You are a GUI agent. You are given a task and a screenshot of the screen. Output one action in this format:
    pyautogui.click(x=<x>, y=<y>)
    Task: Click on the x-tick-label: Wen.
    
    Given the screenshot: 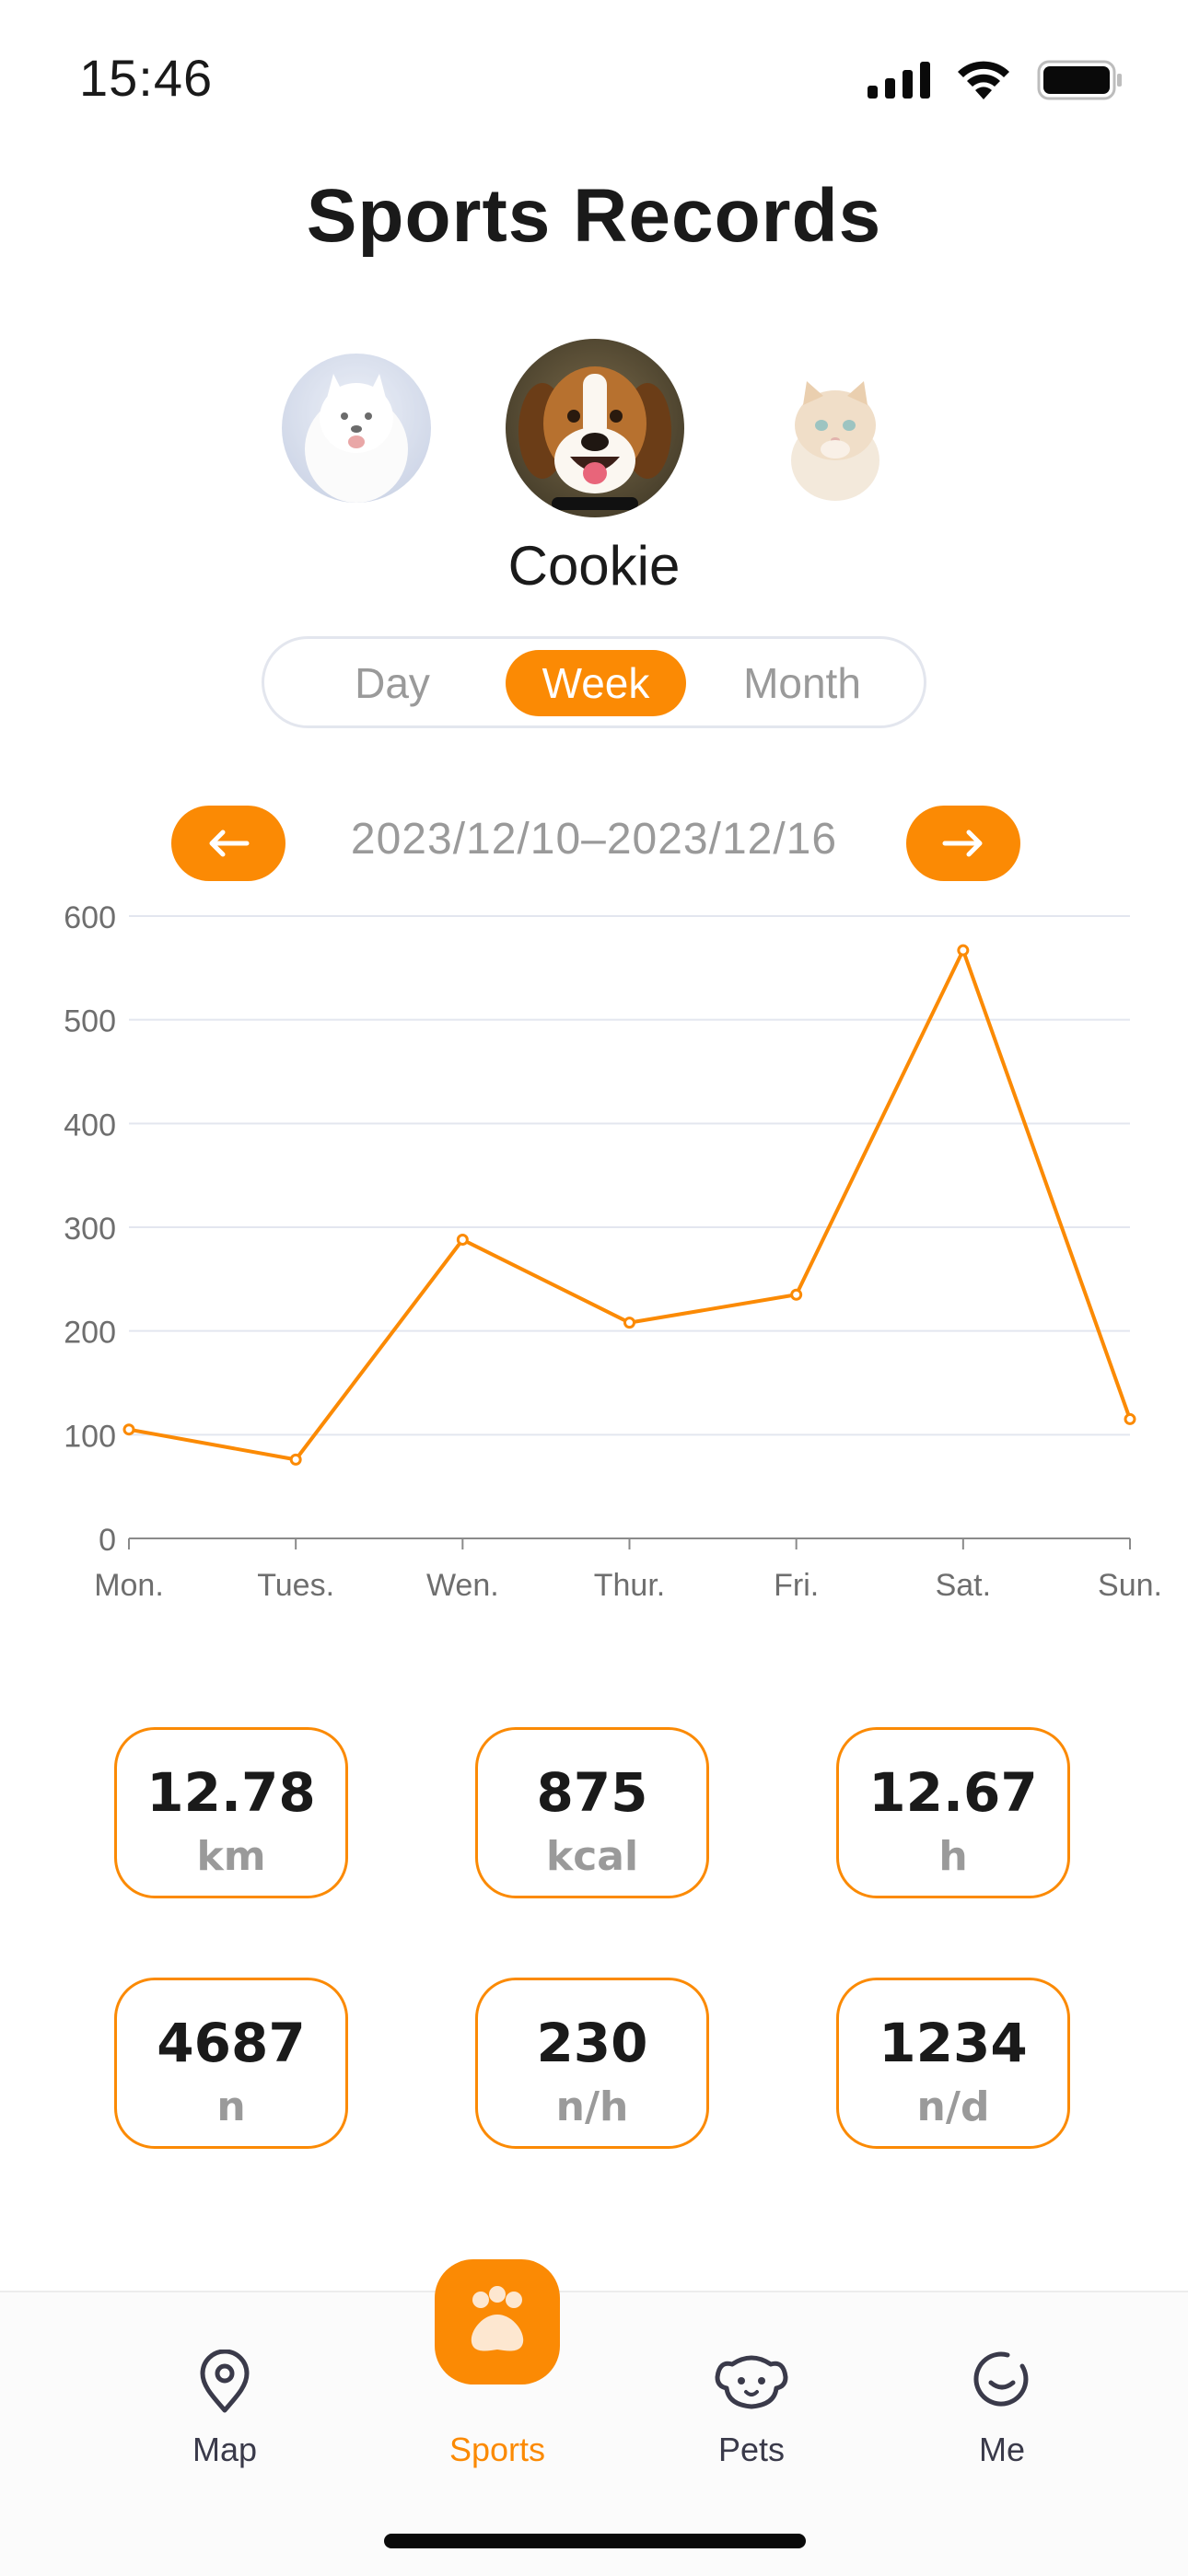 What is the action you would take?
    pyautogui.click(x=462, y=1585)
    